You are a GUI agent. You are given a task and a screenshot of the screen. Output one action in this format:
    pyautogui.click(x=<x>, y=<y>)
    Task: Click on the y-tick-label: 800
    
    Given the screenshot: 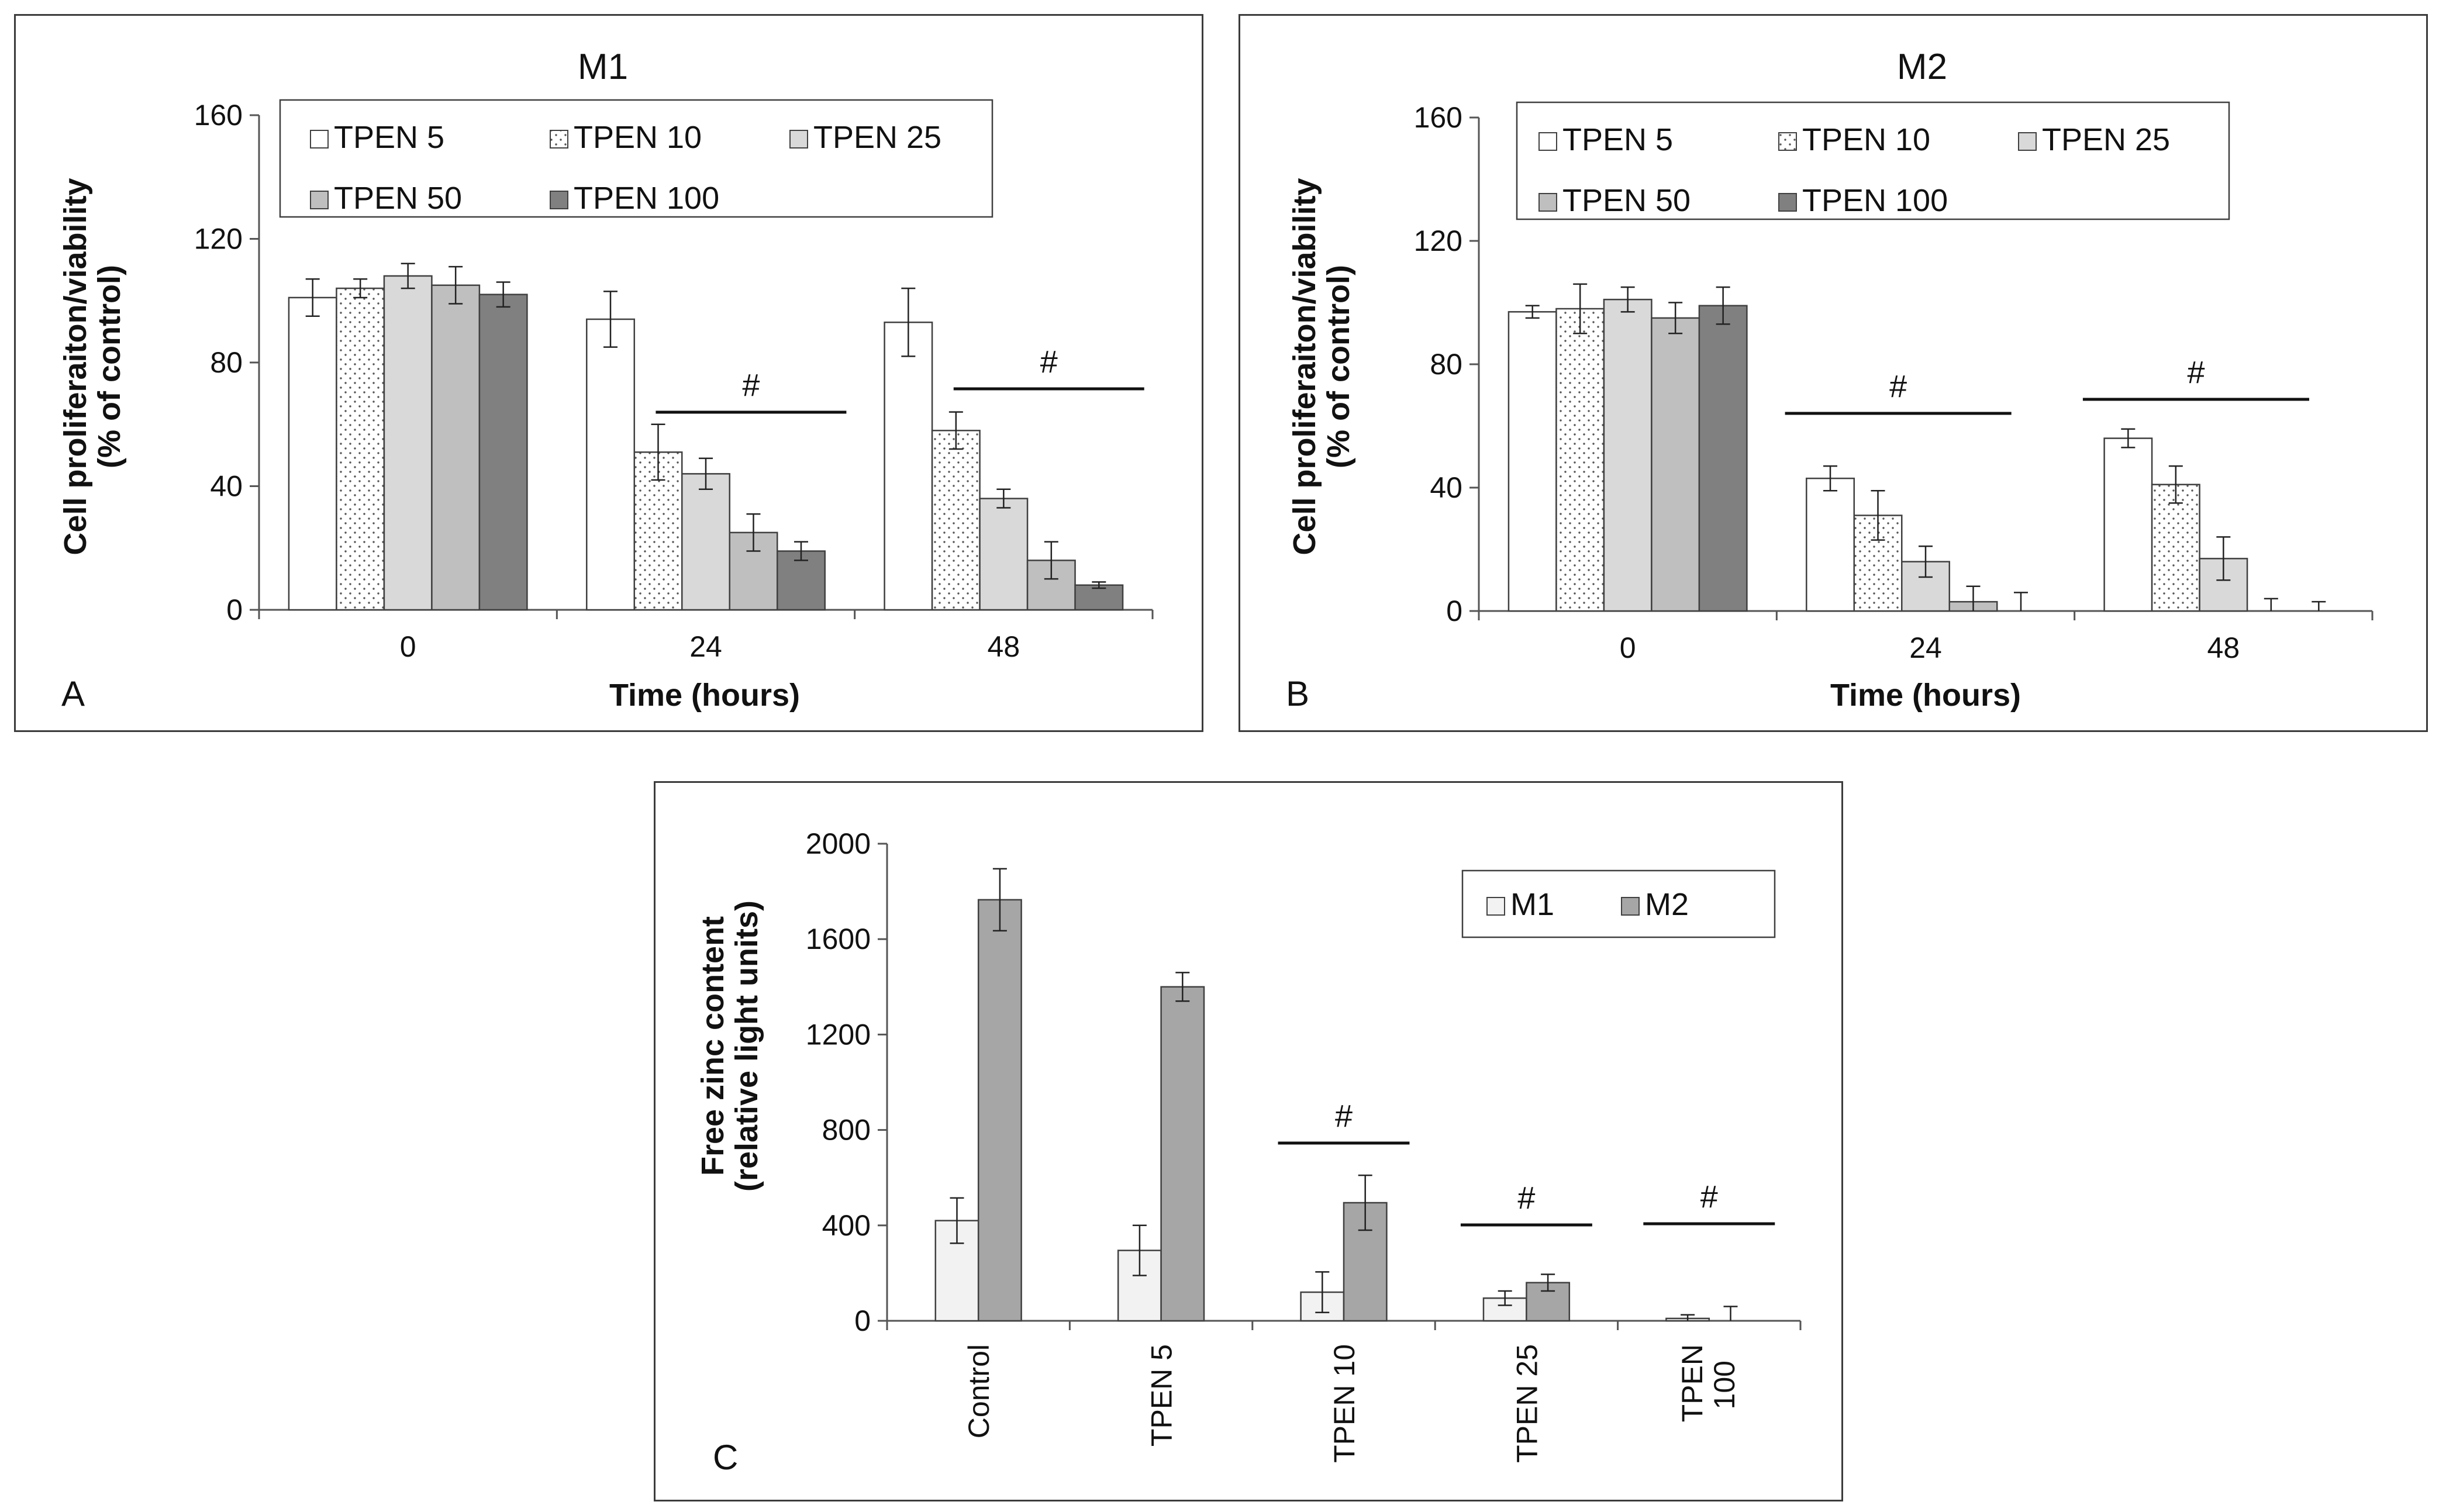 What is the action you would take?
    pyautogui.click(x=846, y=1130)
    